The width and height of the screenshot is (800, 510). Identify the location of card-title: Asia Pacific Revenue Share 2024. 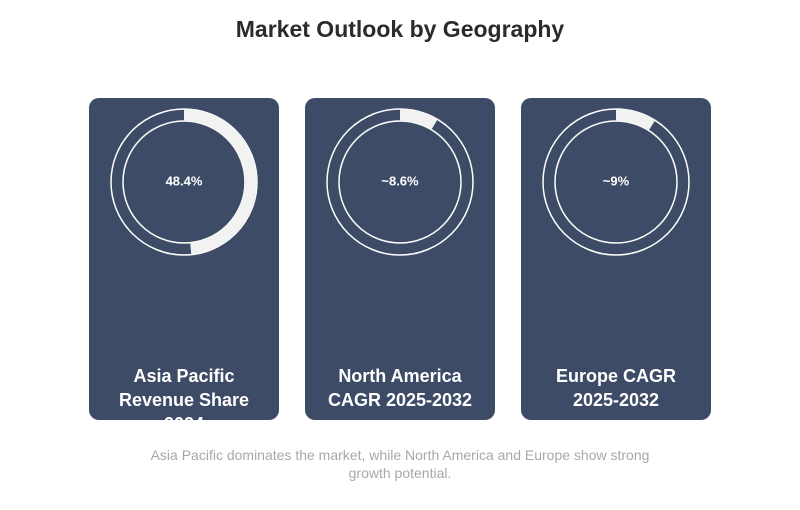
(184, 400).